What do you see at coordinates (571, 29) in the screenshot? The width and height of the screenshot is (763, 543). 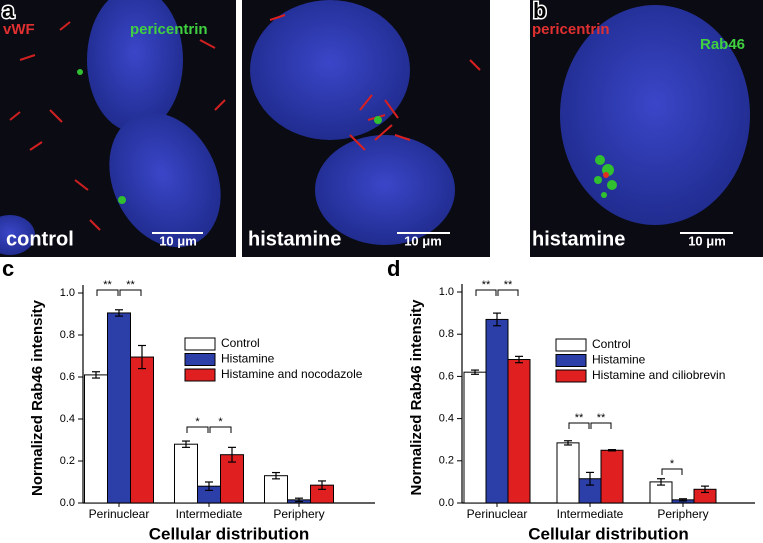 I see `panel-text: pericentrin` at bounding box center [571, 29].